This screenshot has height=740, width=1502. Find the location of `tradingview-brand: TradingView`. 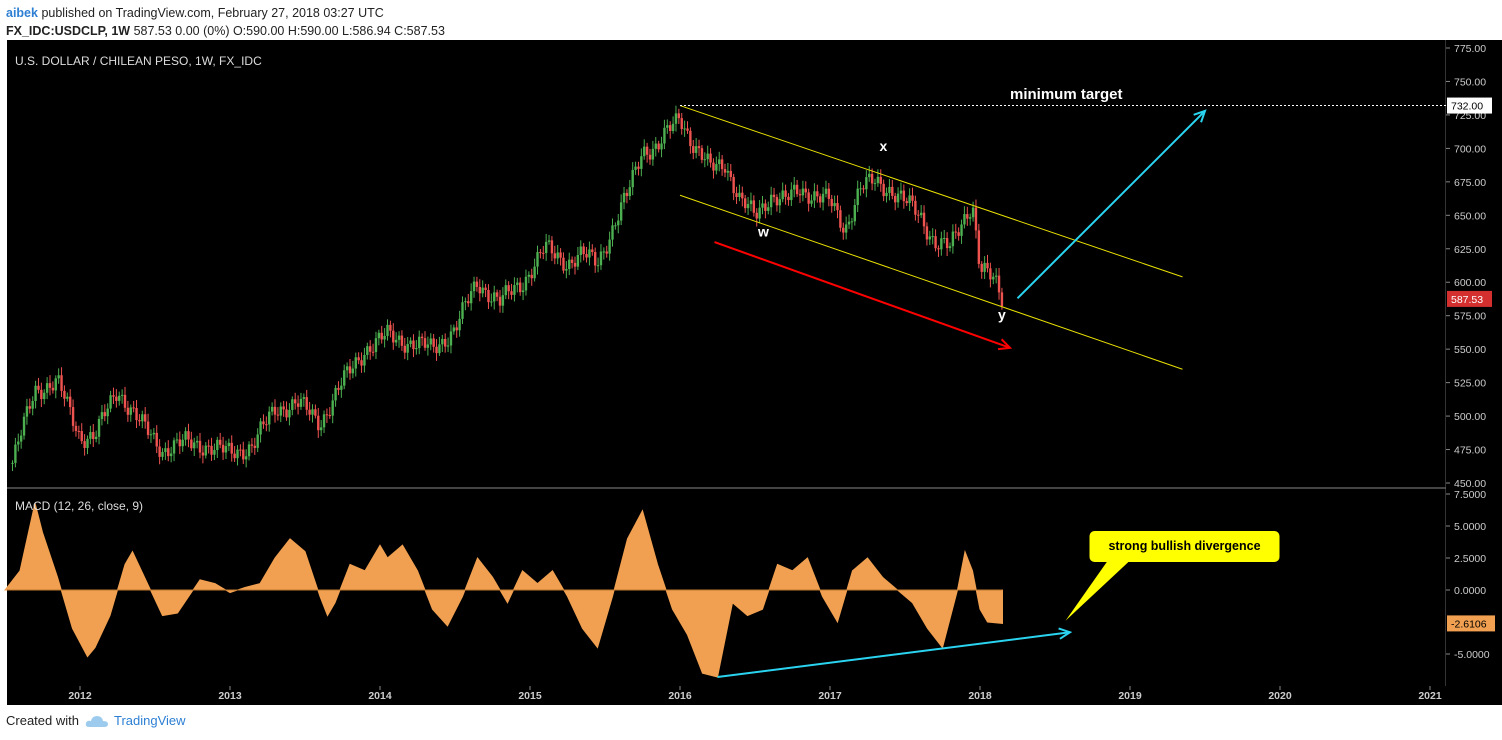

tradingview-brand: TradingView is located at coordinates (135, 720).